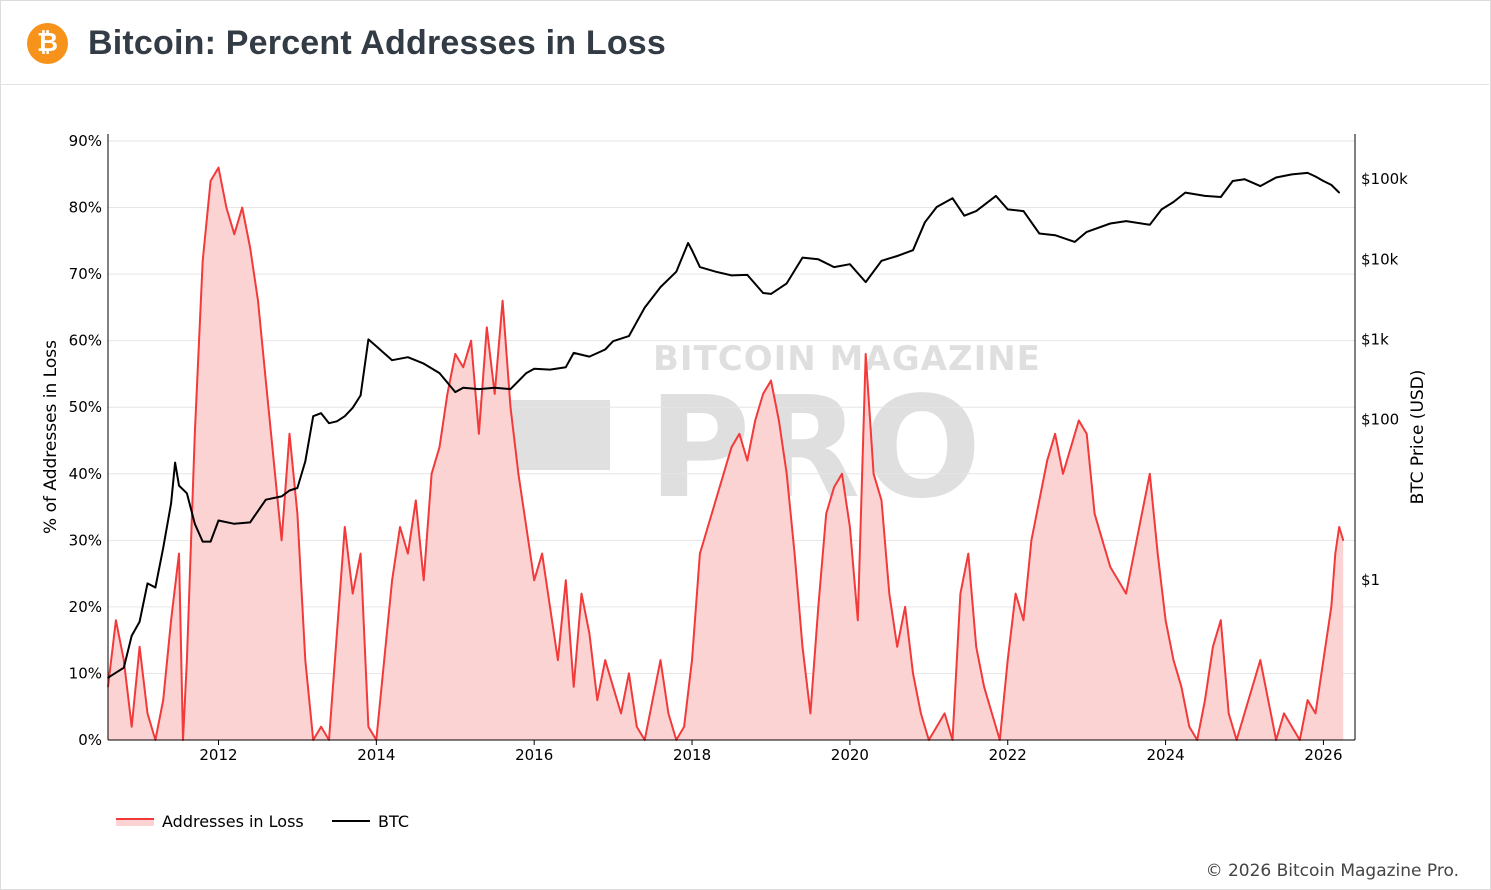 The image size is (1491, 890). I want to click on y-left-tick-label: 50%, so click(85, 407).